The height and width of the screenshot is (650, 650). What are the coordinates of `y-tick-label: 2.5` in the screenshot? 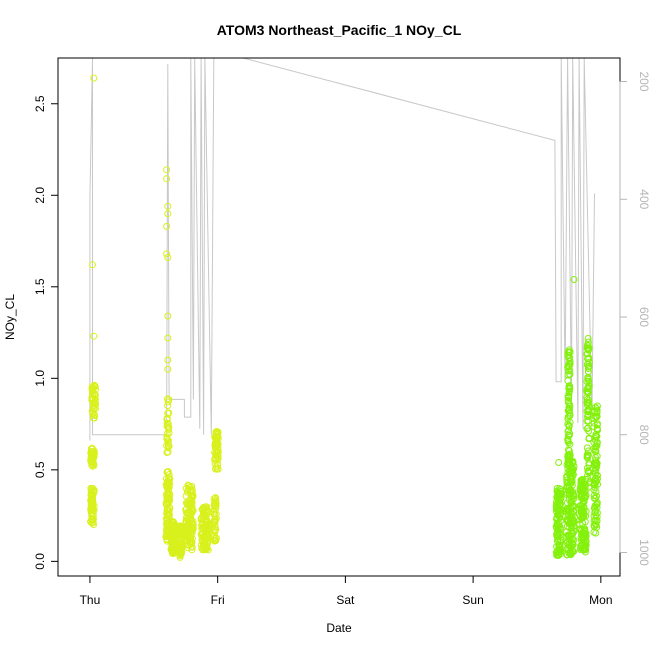 It's located at (40, 103).